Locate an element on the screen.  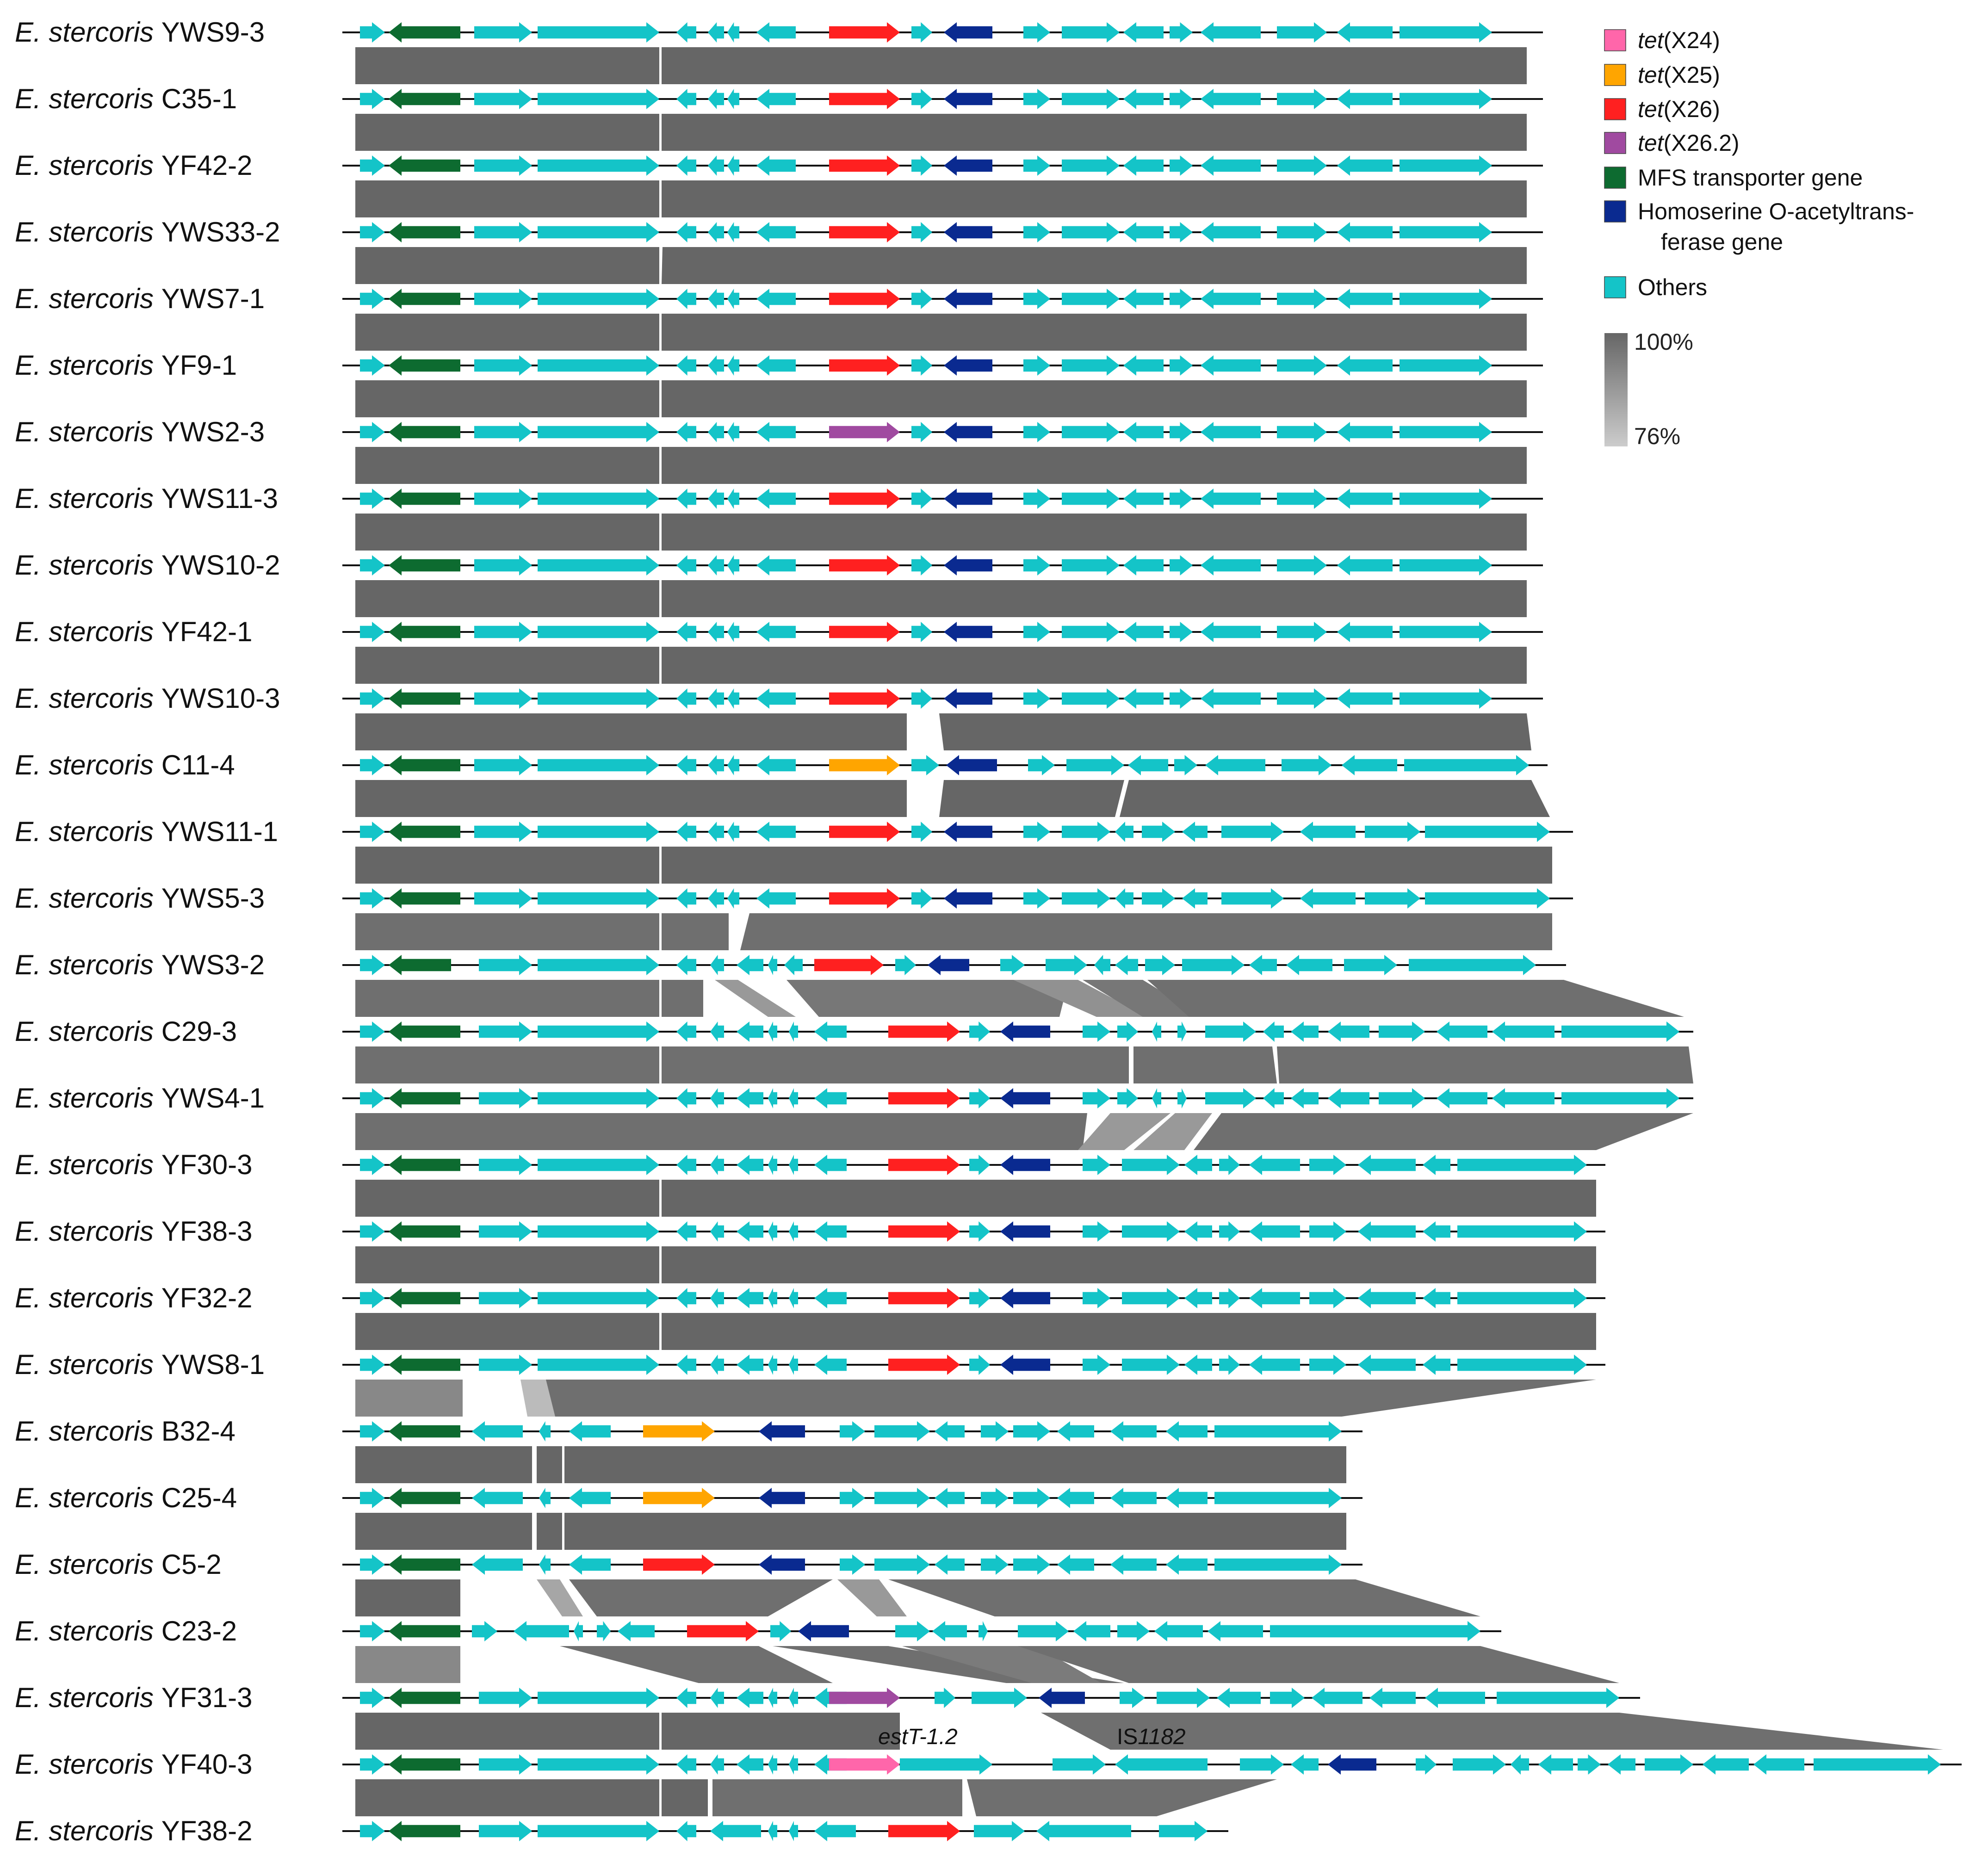
strain-name: YWS7-1 is located at coordinates (213, 298).